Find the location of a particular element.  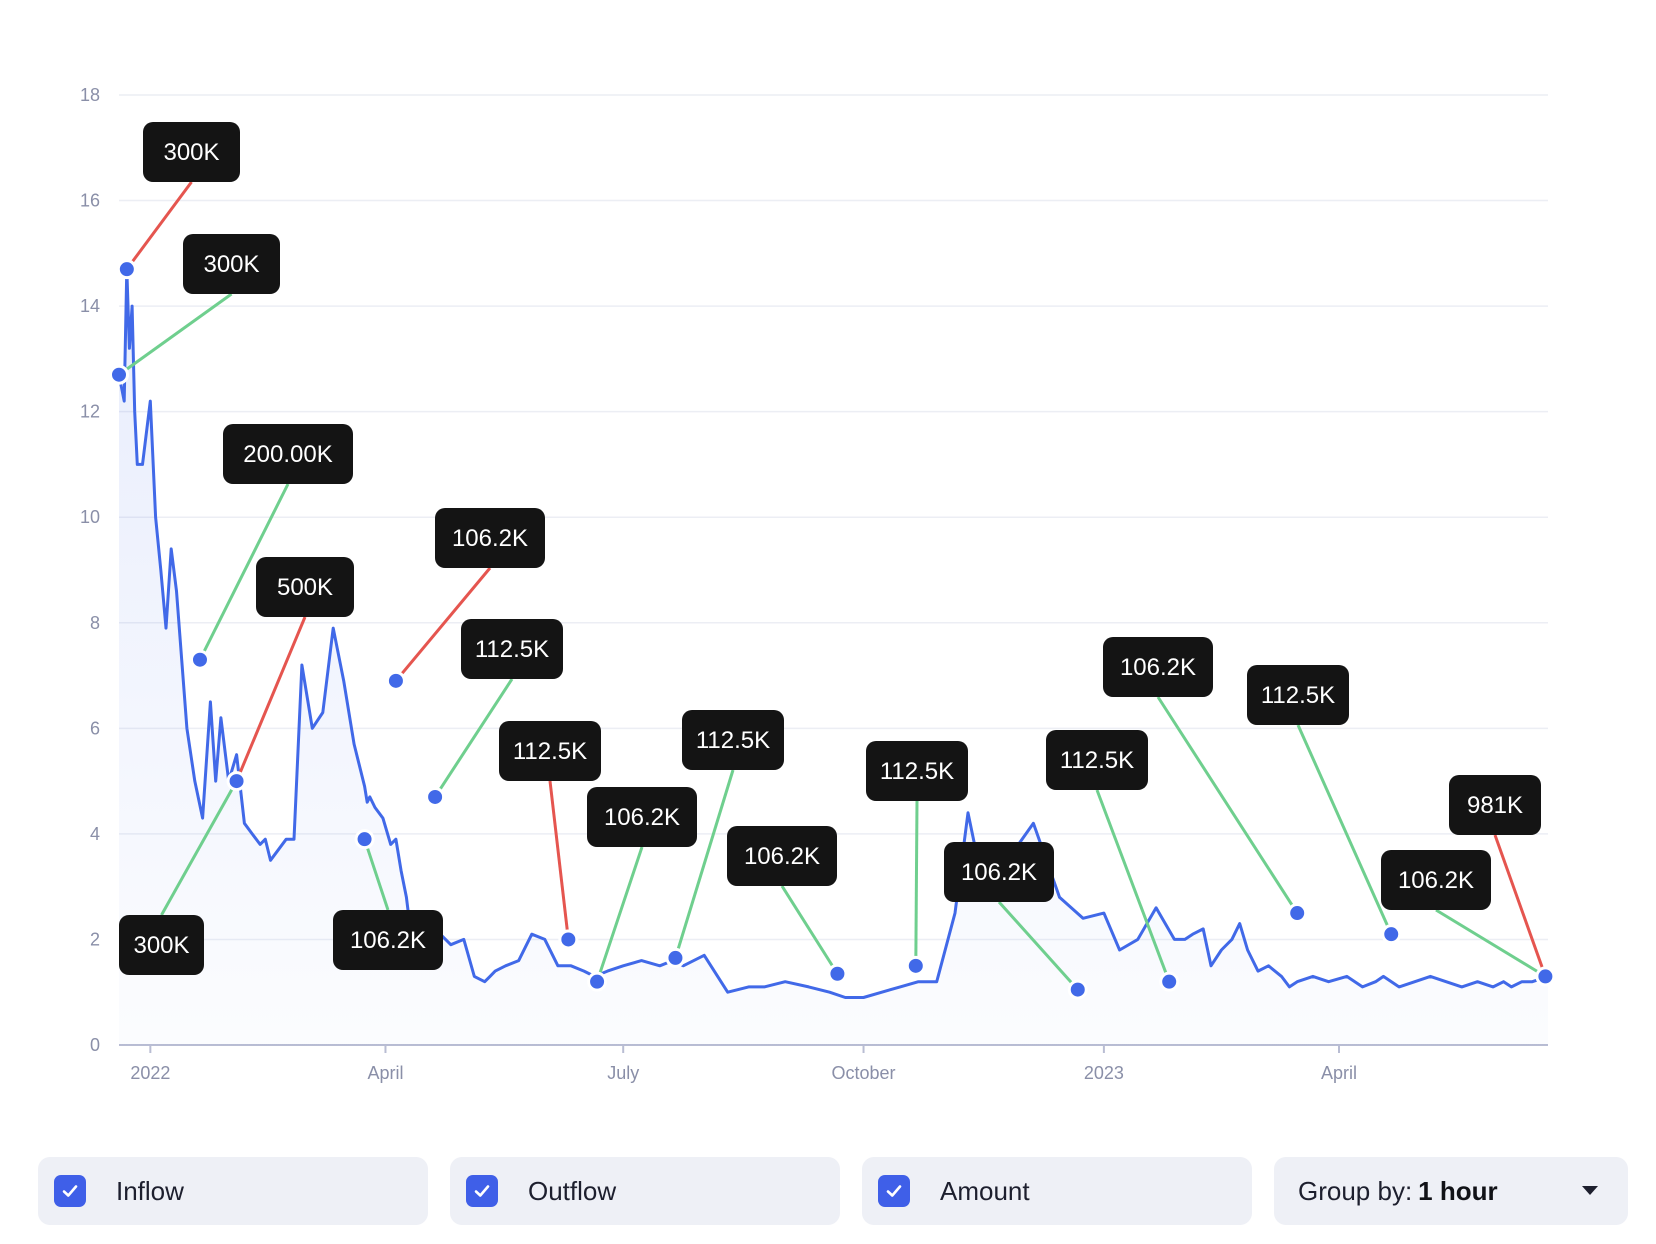

amount-checkbox is located at coordinates (894, 1191).